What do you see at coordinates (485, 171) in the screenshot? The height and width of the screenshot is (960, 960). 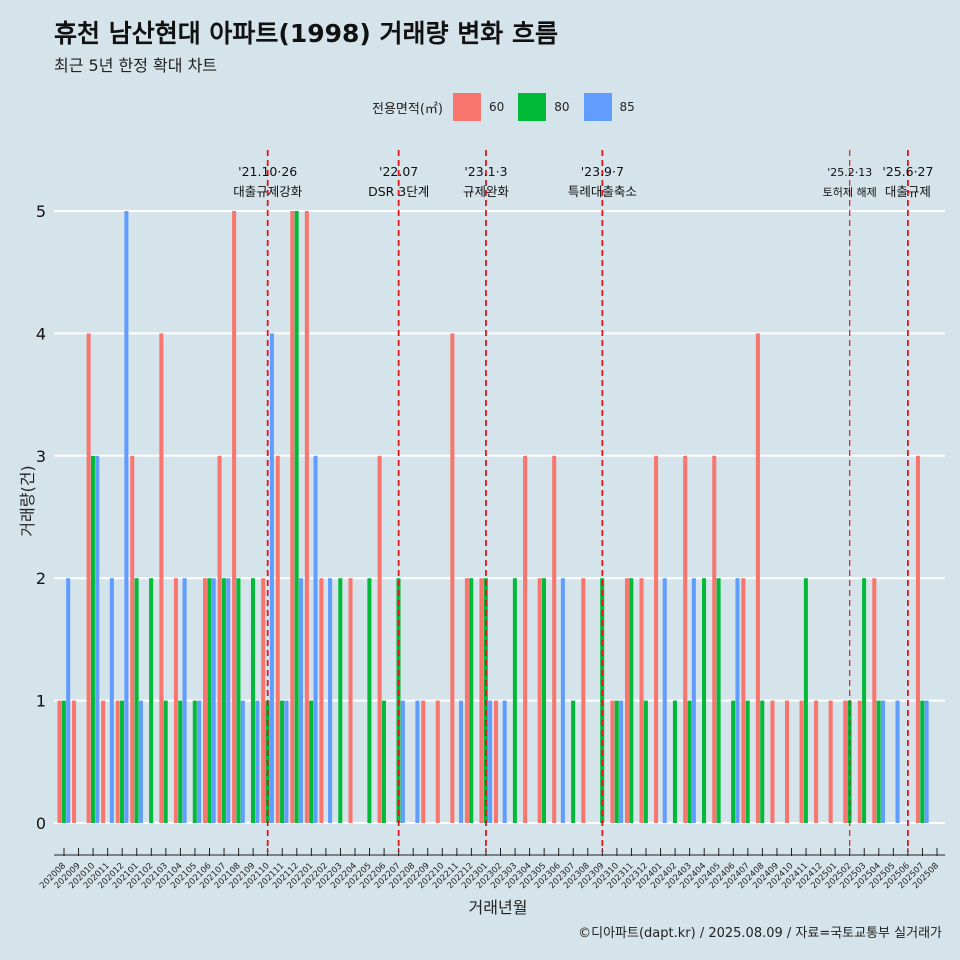 I see `event-date-202301: '23.1·3` at bounding box center [485, 171].